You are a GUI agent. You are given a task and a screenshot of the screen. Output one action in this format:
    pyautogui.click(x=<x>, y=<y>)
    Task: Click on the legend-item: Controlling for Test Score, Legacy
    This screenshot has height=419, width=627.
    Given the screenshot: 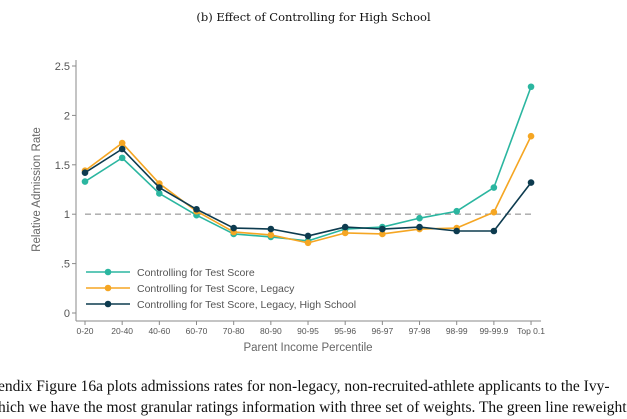 What is the action you would take?
    pyautogui.click(x=190, y=289)
    